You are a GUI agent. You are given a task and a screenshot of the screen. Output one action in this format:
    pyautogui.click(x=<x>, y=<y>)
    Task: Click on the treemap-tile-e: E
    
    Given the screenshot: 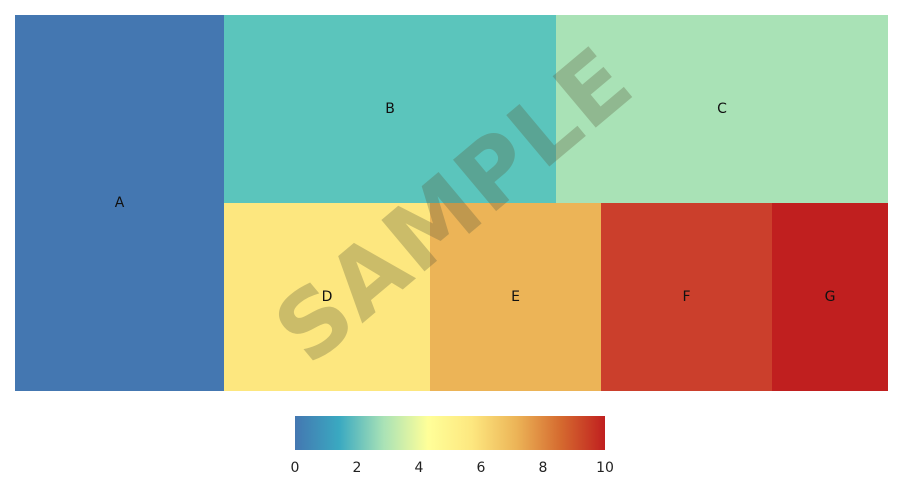 What is the action you would take?
    pyautogui.click(x=515, y=297)
    